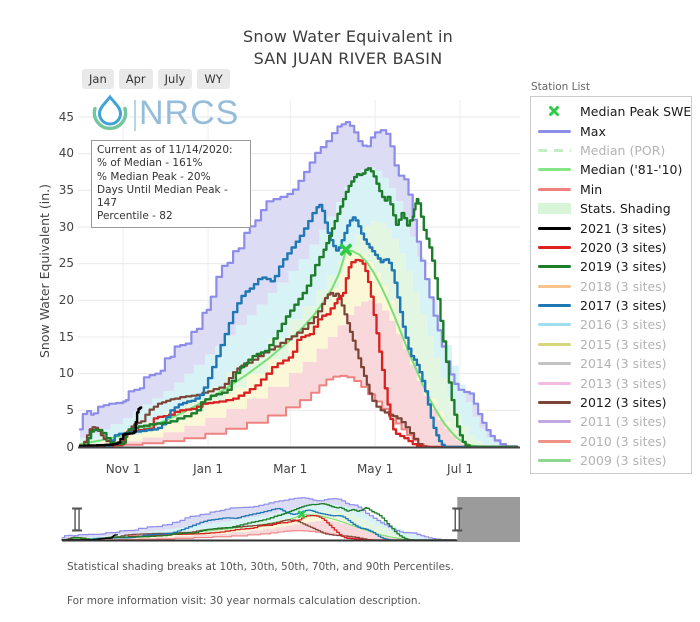 The image size is (700, 622). I want to click on legend-item-2017-3-sites: 2017 (3 sites), so click(614, 305).